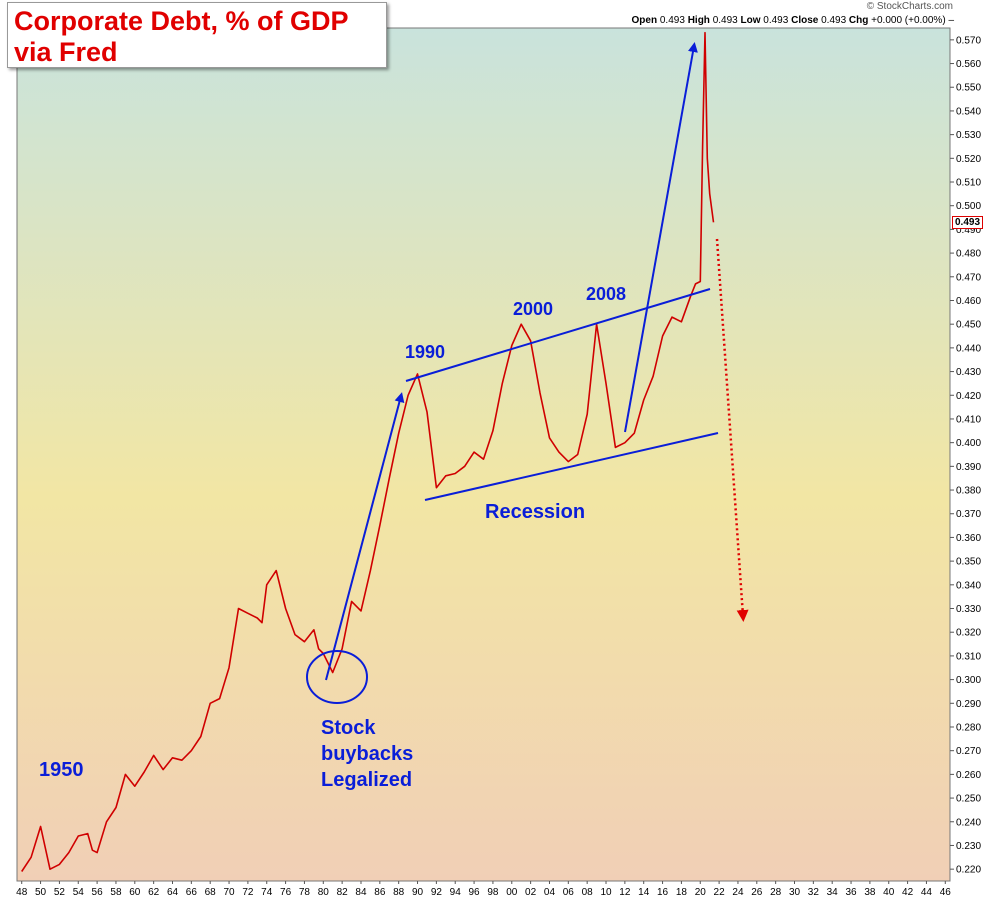  Describe the element at coordinates (738, 892) in the screenshot. I see `x-tick-label: 24` at that location.